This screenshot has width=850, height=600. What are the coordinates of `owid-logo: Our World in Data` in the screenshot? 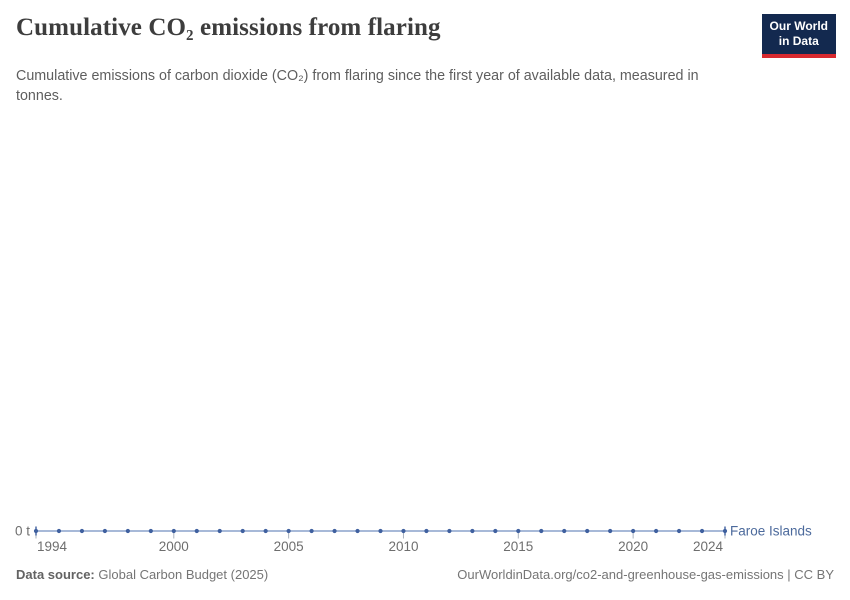 It's located at (798, 36).